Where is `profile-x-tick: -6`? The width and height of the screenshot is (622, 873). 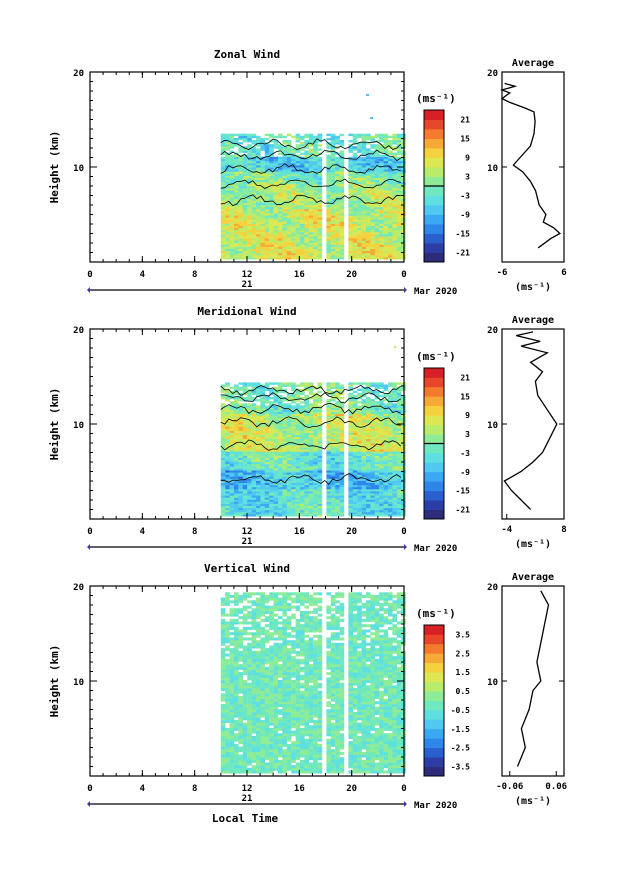
profile-x-tick: -6 is located at coordinates (502, 273).